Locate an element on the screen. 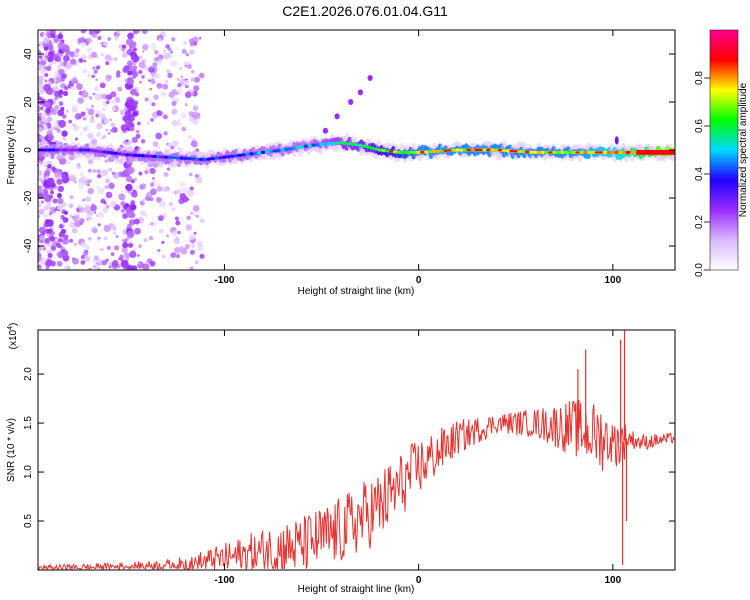  snr-xtick-label: -100 is located at coordinates (224, 580).